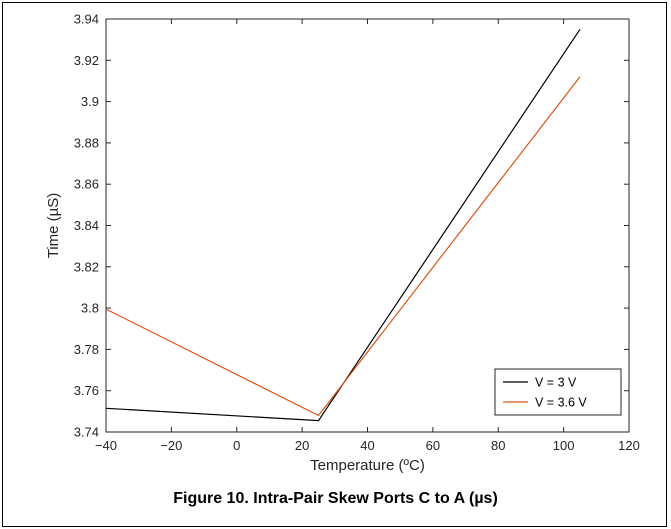 The image size is (671, 529). Describe the element at coordinates (302, 445) in the screenshot. I see `x-tick-label: 20` at that location.